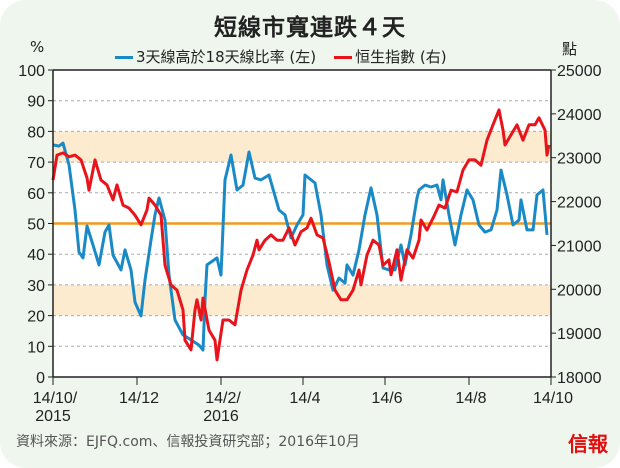 The width and height of the screenshot is (620, 468). I want to click on right-tick-label: 18000, so click(579, 378).